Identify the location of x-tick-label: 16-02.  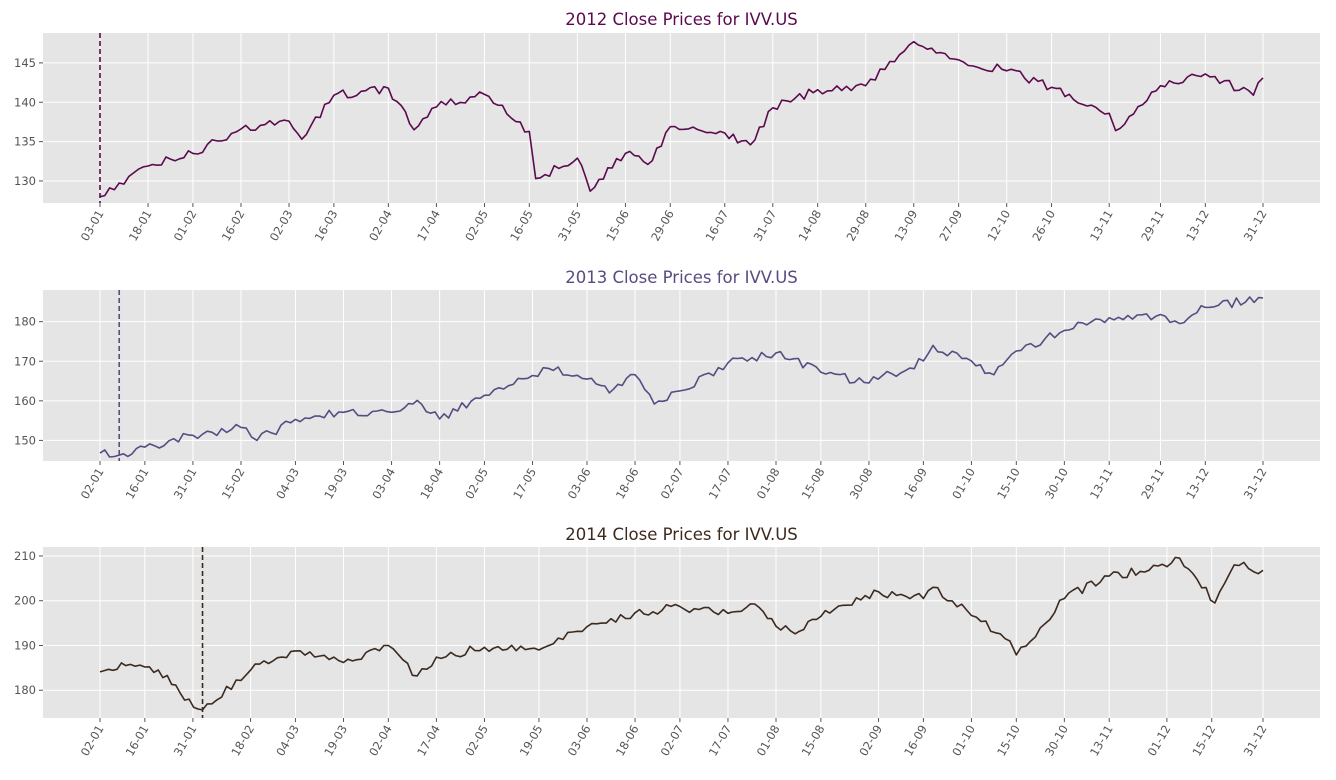
(233, 226).